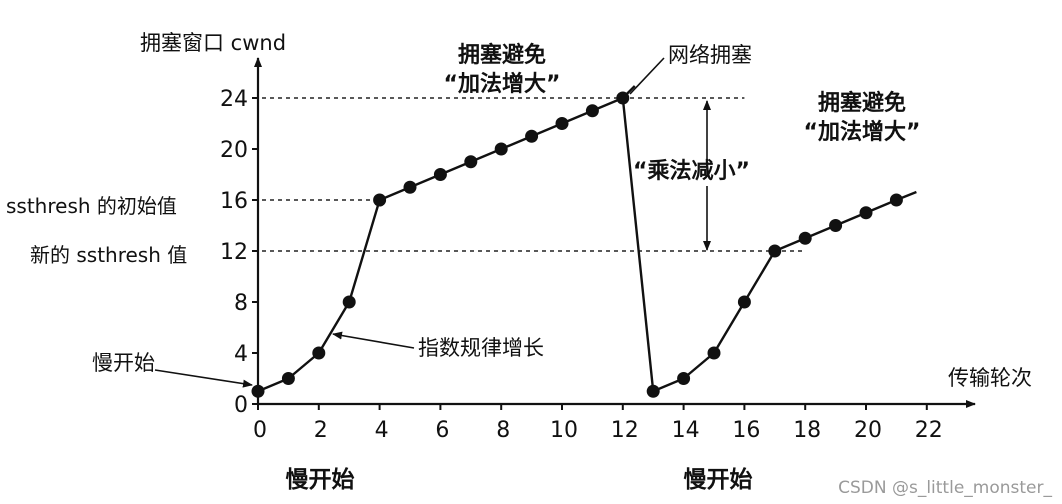 Image resolution: width=1062 pixels, height=504 pixels. Describe the element at coordinates (868, 430) in the screenshot. I see `x-tick-label: 20` at that location.